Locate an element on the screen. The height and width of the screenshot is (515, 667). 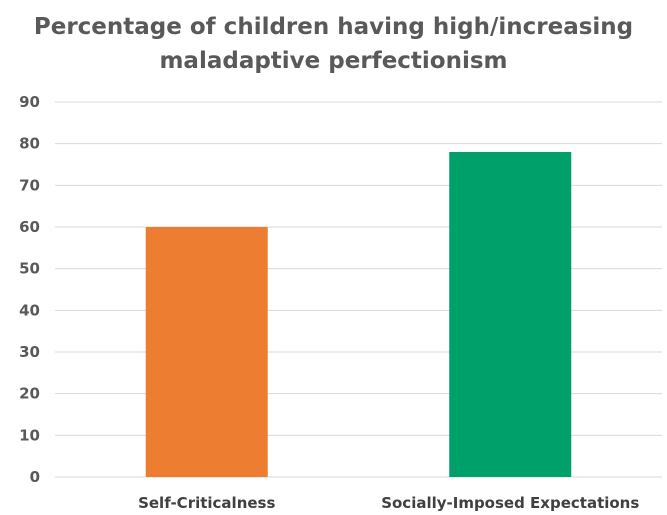
y-tick-label: 40 is located at coordinates (29, 310).